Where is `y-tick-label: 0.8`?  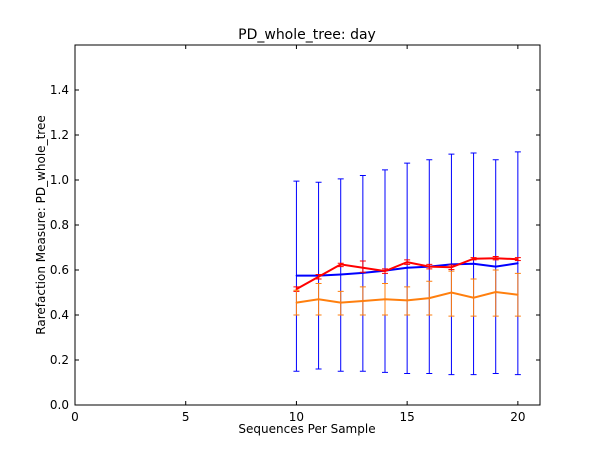
y-tick-label: 0.8 is located at coordinates (59, 225).